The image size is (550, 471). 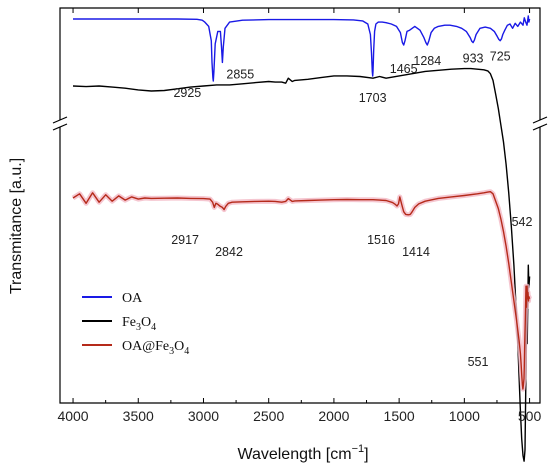 I want to click on x-tick-label: 500, so click(x=530, y=416).